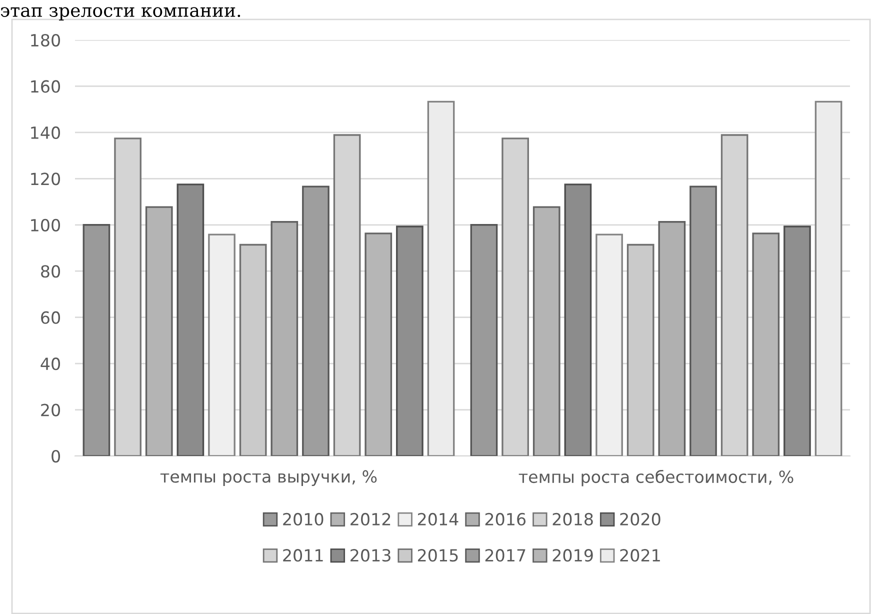 This screenshot has width=871, height=614. I want to click on legend-label: 2015, so click(438, 555).